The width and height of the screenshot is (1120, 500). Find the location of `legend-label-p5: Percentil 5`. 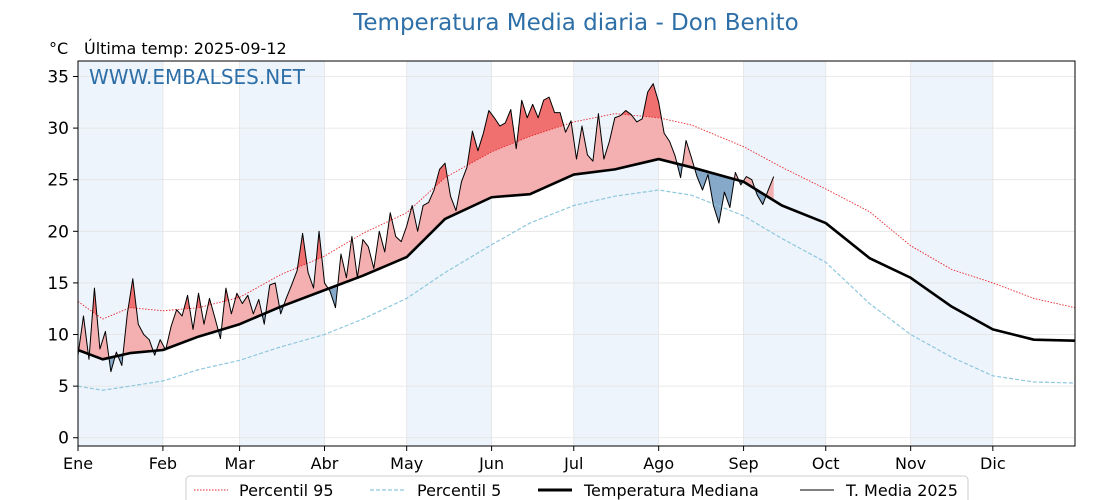

legend-label-p5: Percentil 5 is located at coordinates (459, 490).